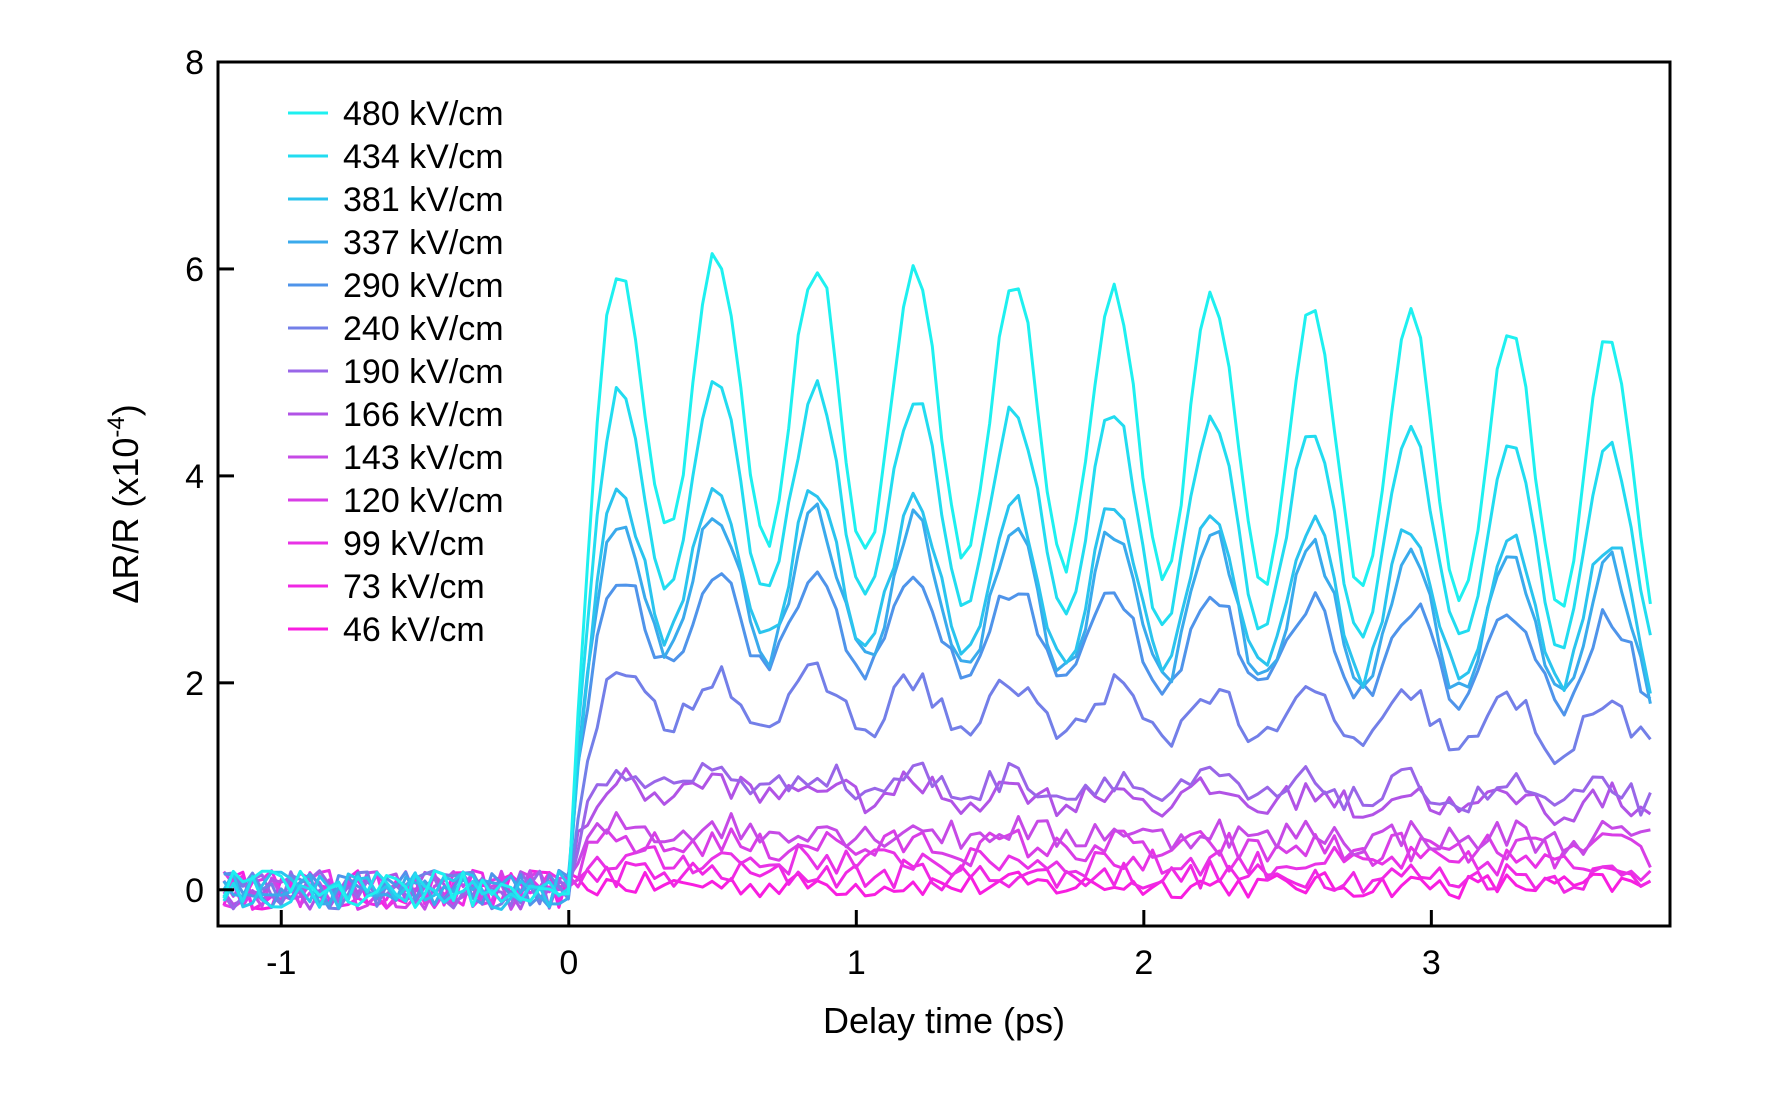  What do you see at coordinates (568, 963) in the screenshot?
I see `x-tick-label: 0` at bounding box center [568, 963].